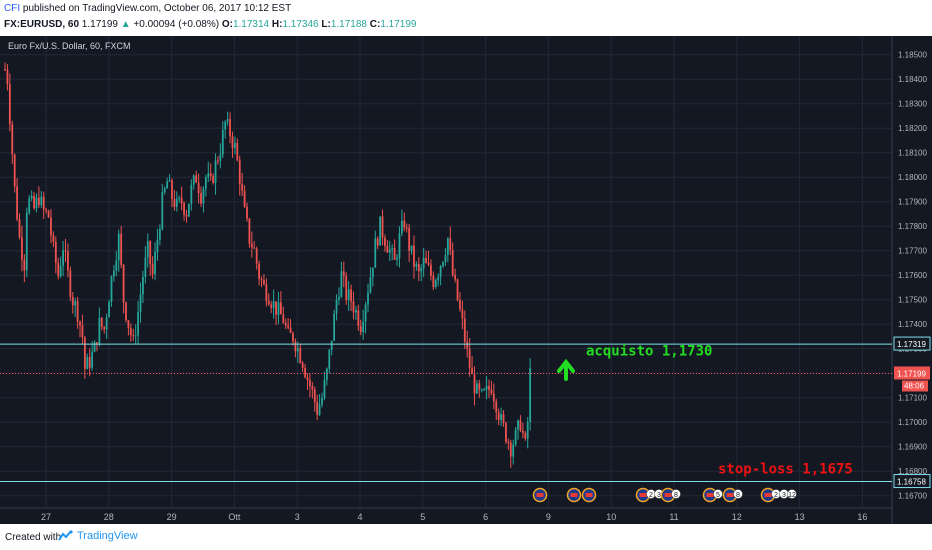  I want to click on close-value: 1.17199, so click(398, 24).